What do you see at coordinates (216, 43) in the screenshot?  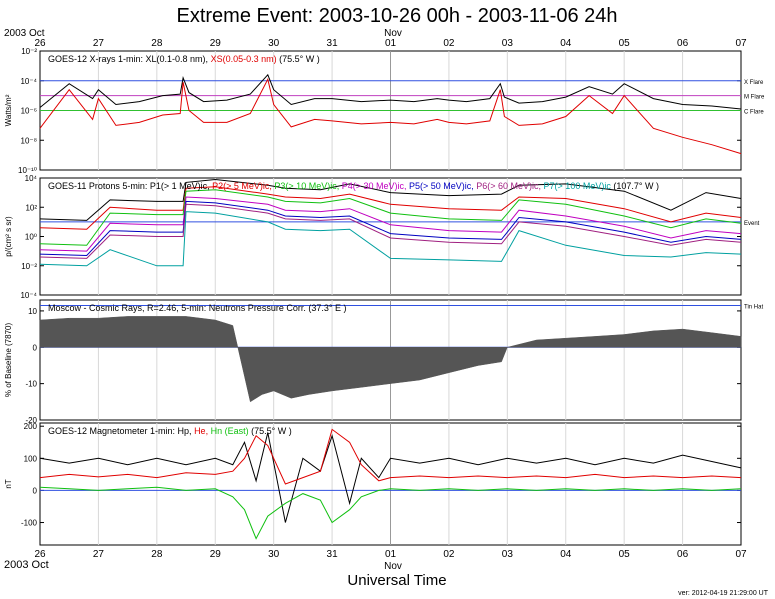 I see `top-tick-label: 29` at bounding box center [216, 43].